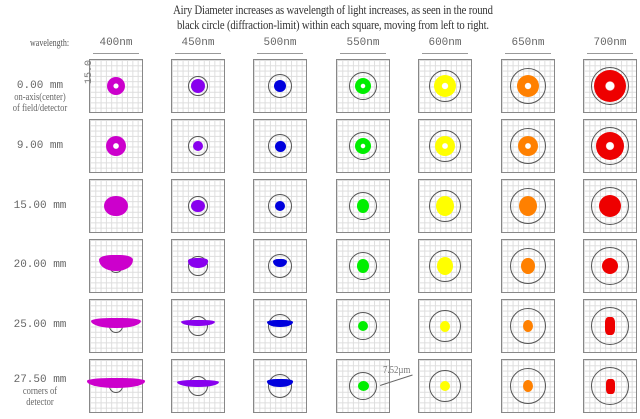  I want to click on row-field-position: 20.00 mm, so click(40, 265).